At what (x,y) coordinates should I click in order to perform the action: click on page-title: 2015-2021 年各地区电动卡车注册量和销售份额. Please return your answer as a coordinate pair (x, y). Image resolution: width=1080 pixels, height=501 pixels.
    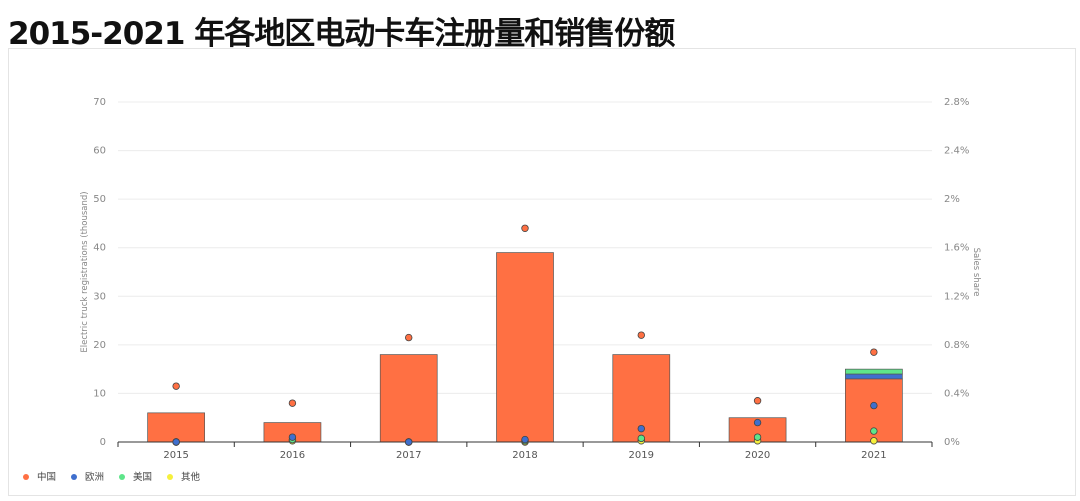
    Looking at the image, I should click on (341, 34).